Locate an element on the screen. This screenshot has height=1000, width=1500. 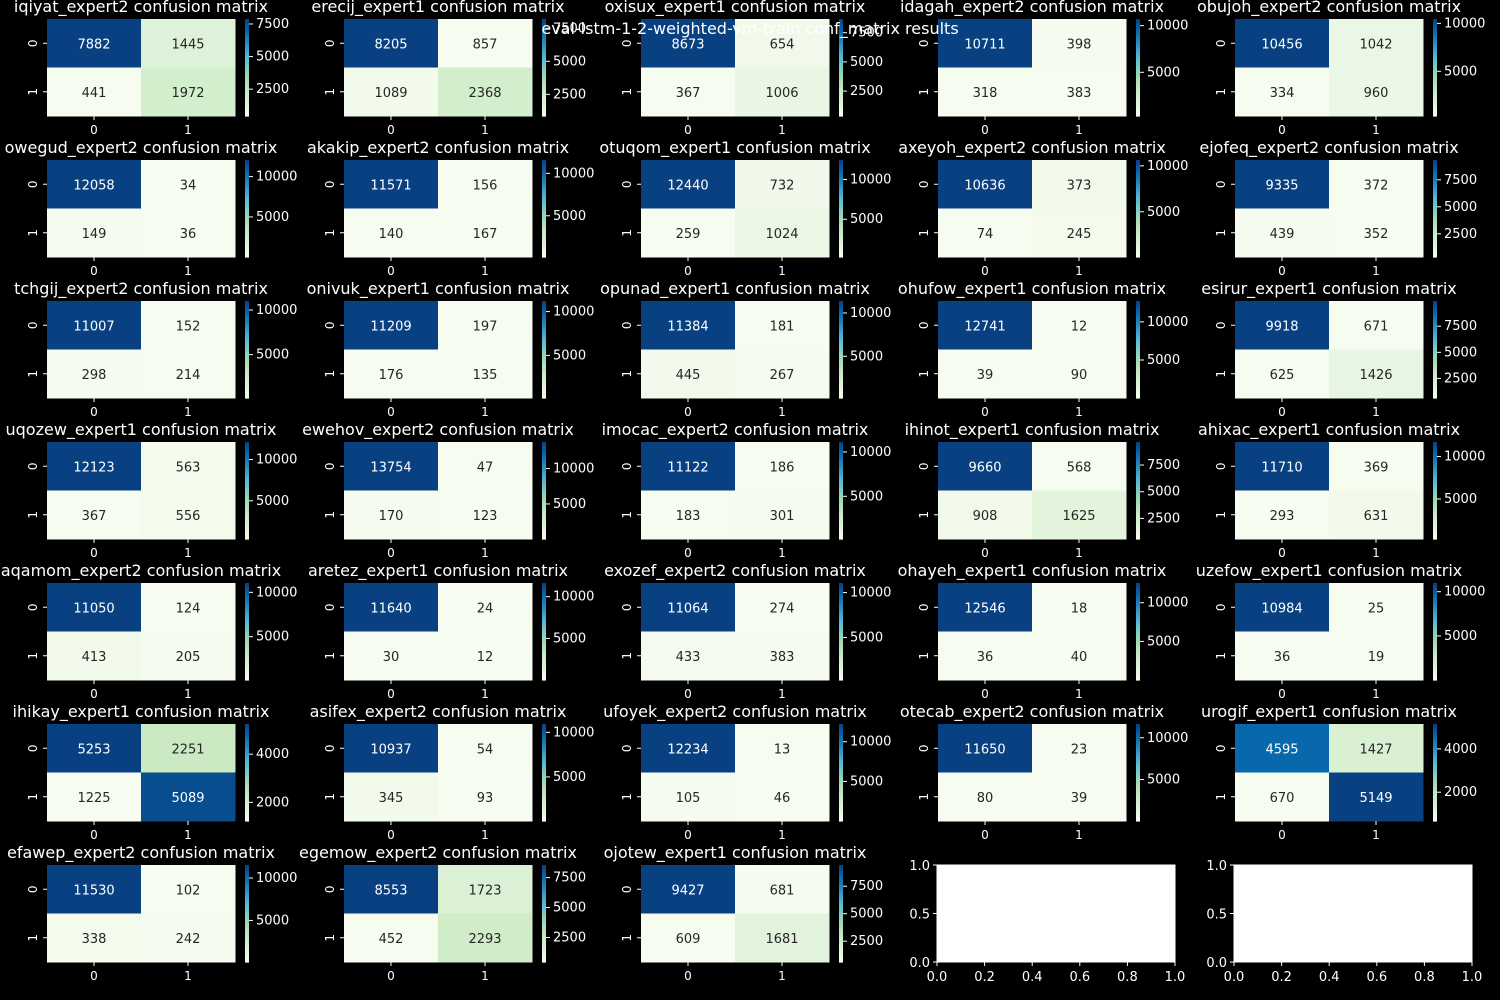
subplot-title: ahixac_expert1 confusion matrix is located at coordinates (1329, 430).